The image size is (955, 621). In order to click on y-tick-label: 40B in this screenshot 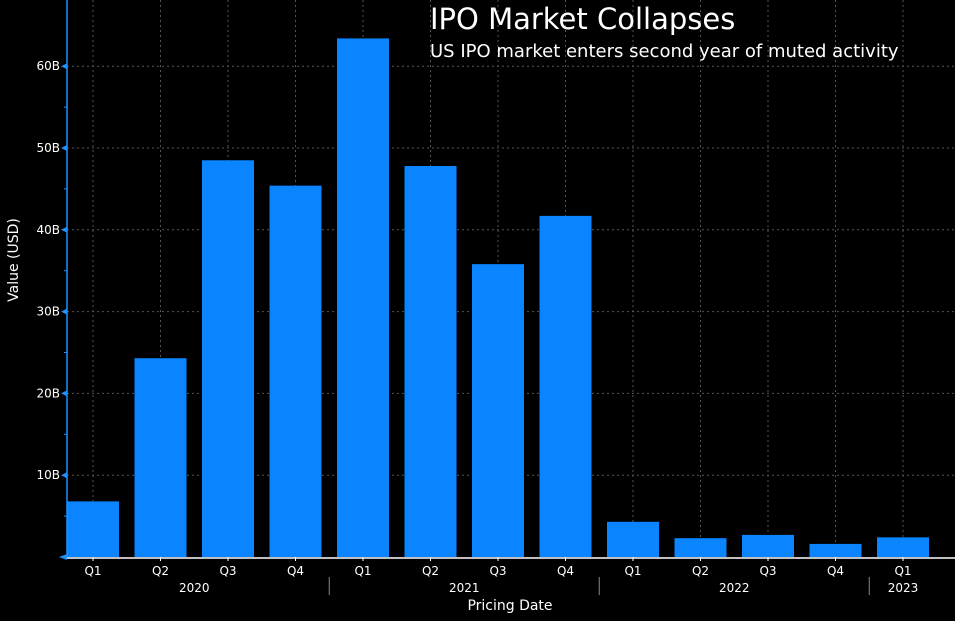, I will do `click(48, 230)`.